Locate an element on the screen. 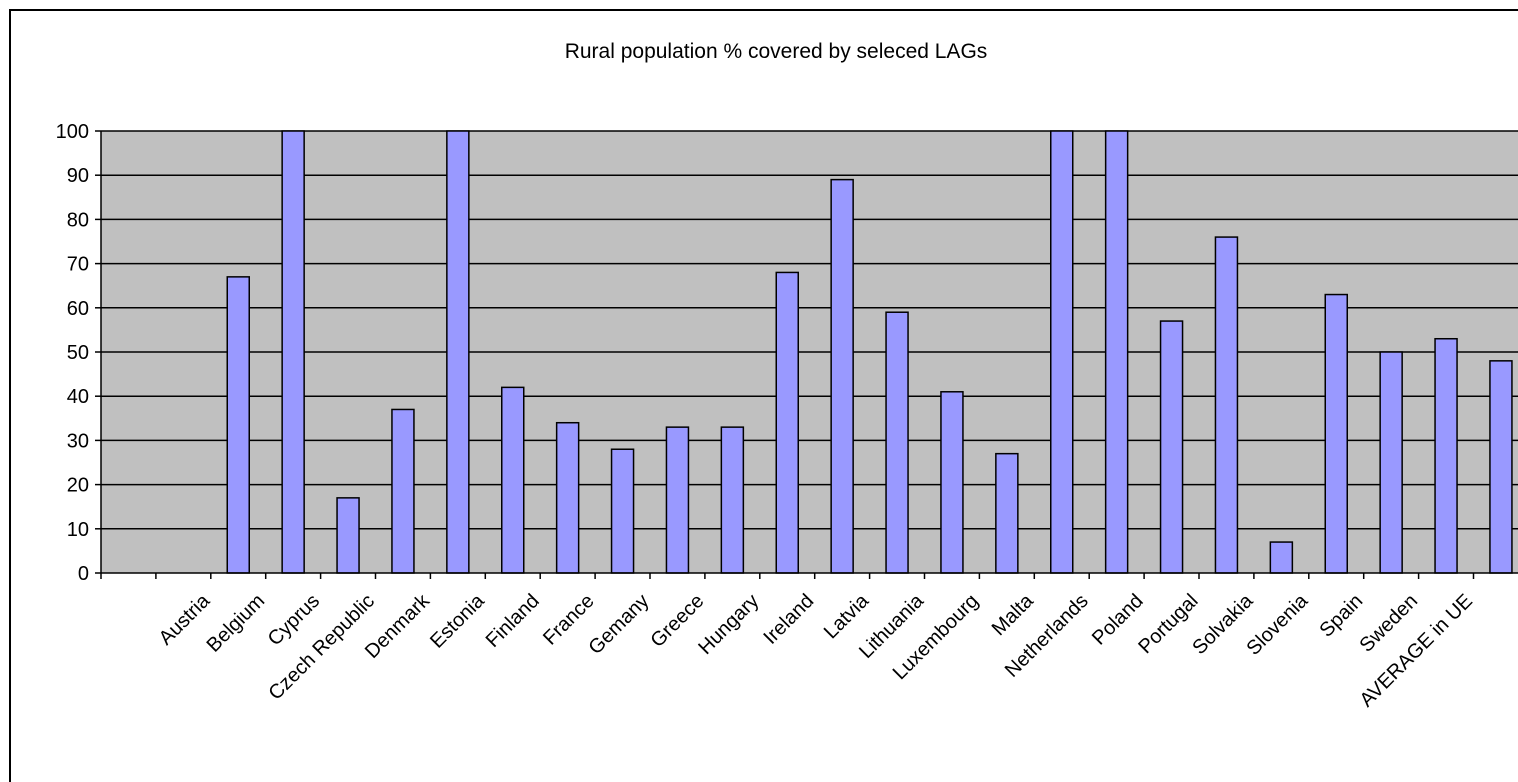  y-tick-label: 30 is located at coordinates (78, 441).